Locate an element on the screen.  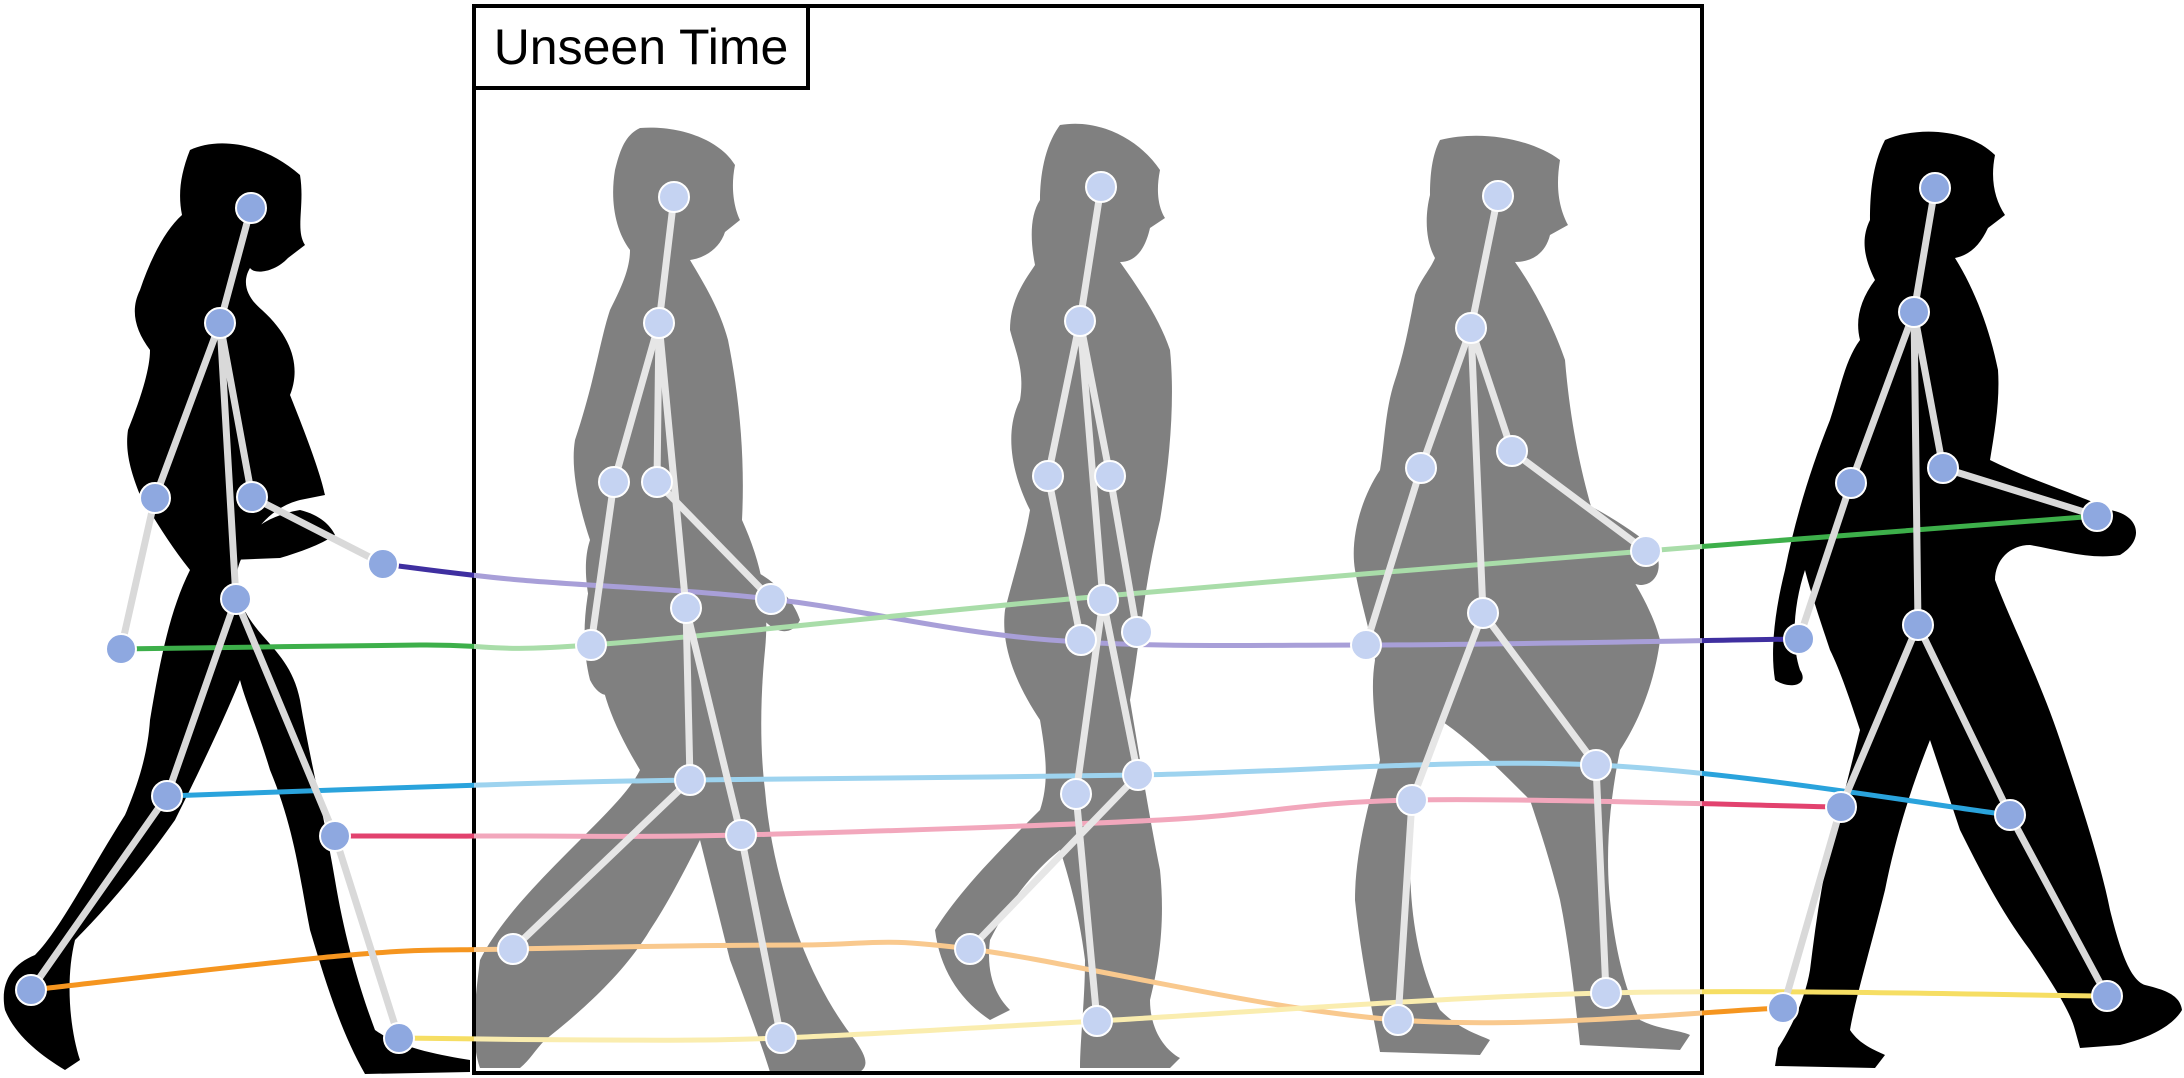
trajectory-right-foot is located at coordinates (1905, 994).